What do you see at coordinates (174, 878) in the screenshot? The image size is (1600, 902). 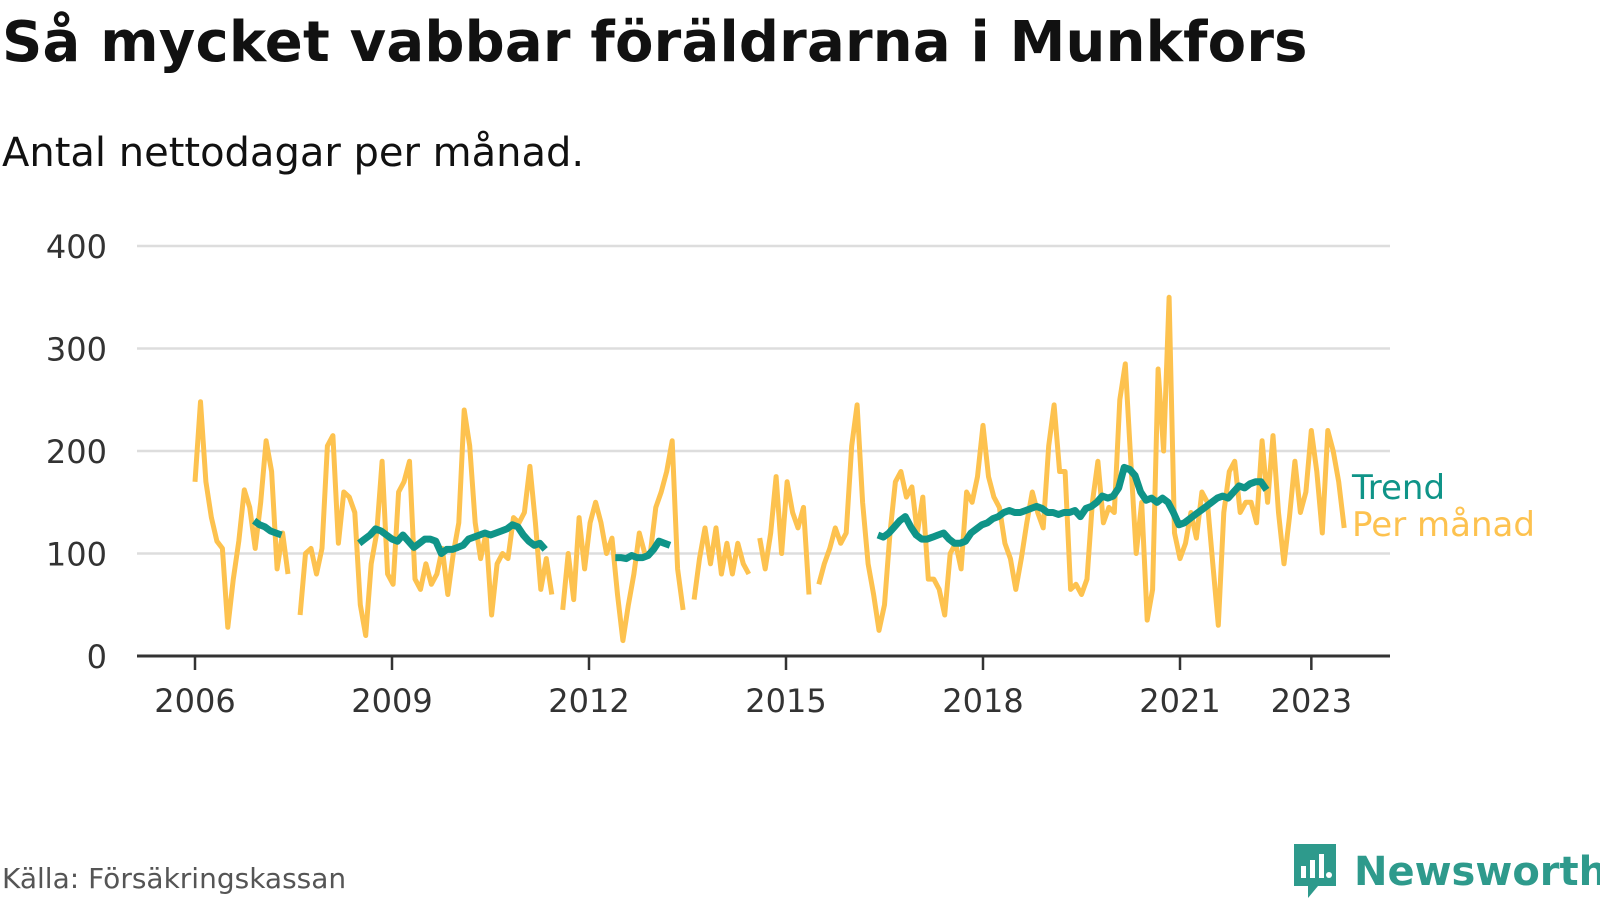 I see `source-note: Källa: Försäkringskassan` at bounding box center [174, 878].